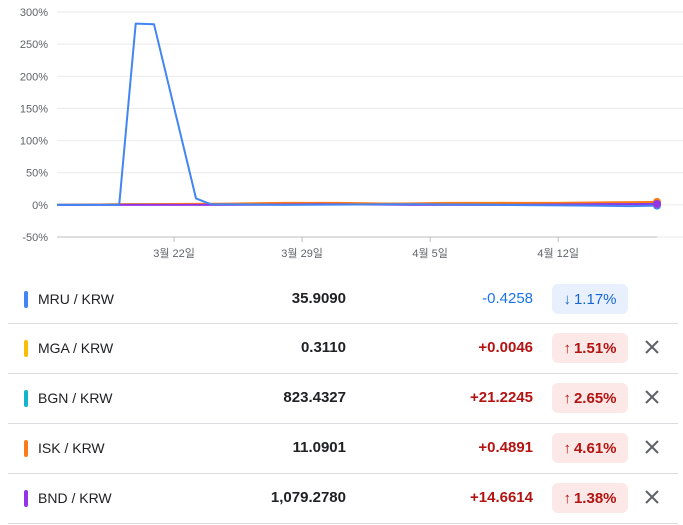 The height and width of the screenshot is (525, 683). What do you see at coordinates (308, 497) in the screenshot?
I see `exchange-rate: 1,079.2780` at bounding box center [308, 497].